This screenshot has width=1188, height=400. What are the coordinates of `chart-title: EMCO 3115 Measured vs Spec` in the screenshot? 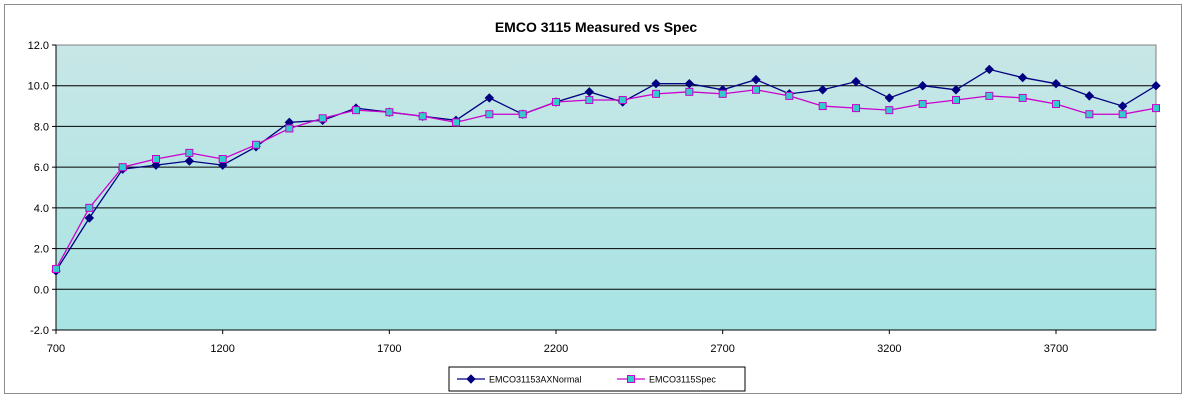 It's located at (596, 27).